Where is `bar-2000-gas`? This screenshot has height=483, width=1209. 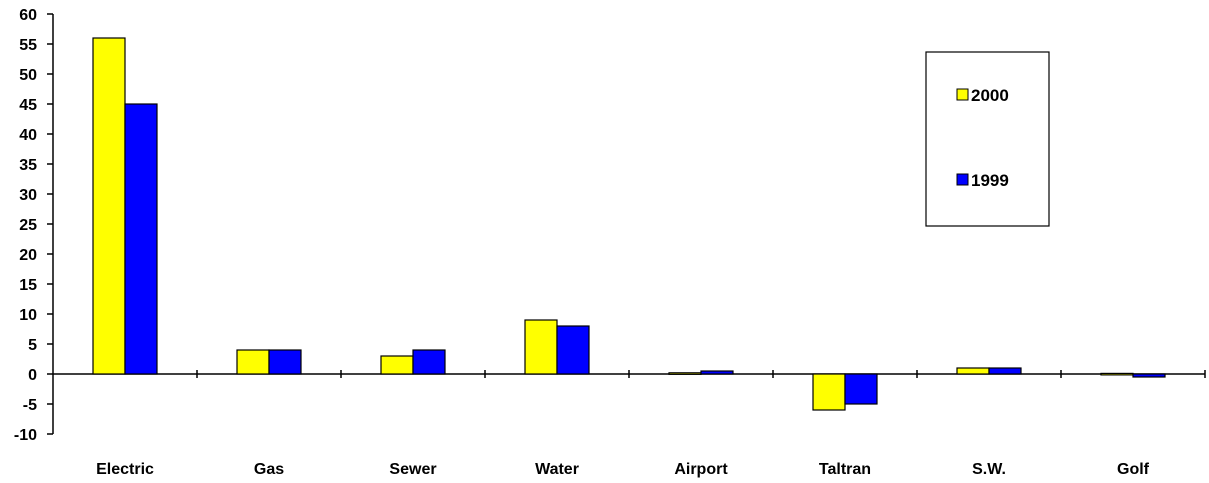 bar-2000-gas is located at coordinates (253, 362).